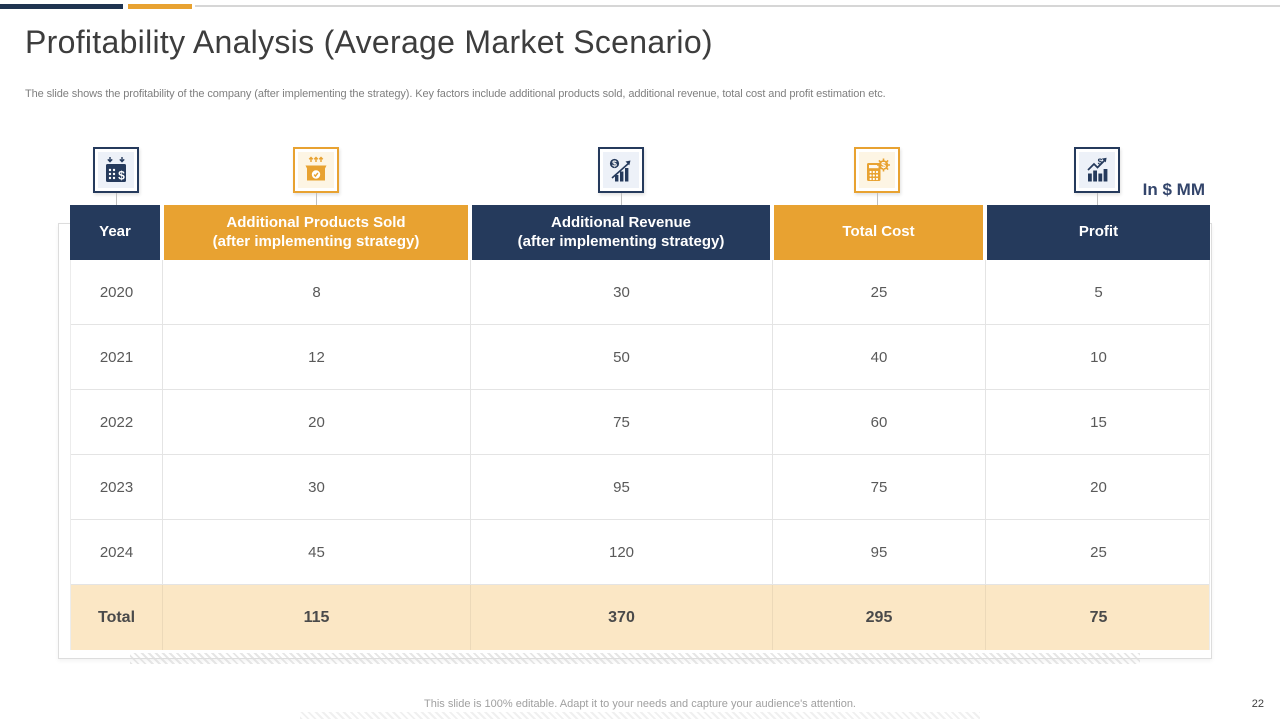 The image size is (1280, 720). Describe the element at coordinates (317, 487) in the screenshot. I see `cell-products: 30` at that location.